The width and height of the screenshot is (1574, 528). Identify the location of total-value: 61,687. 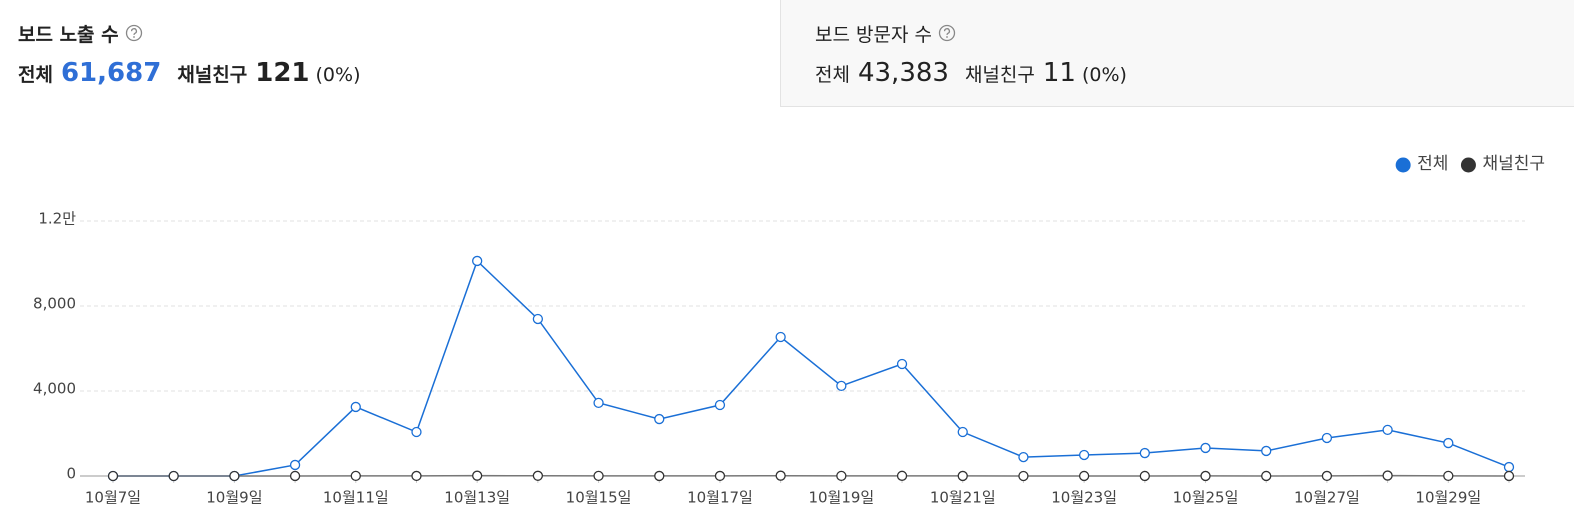
(111, 73).